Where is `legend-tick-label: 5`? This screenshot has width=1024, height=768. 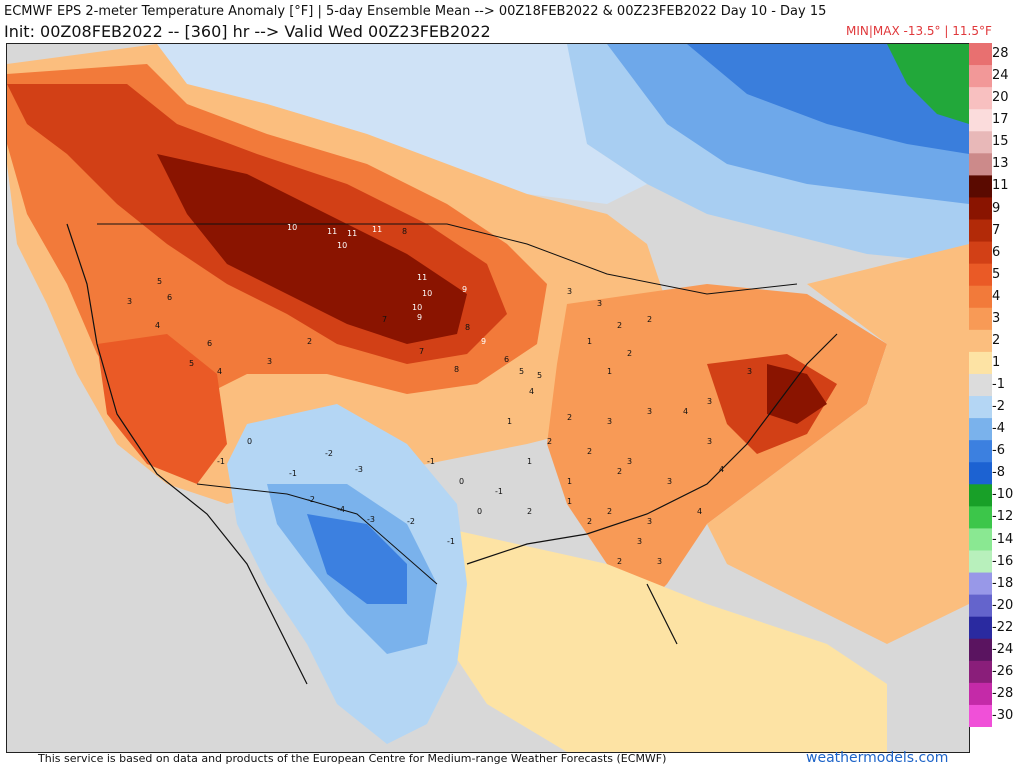 legend-tick-label: 5 is located at coordinates (996, 274).